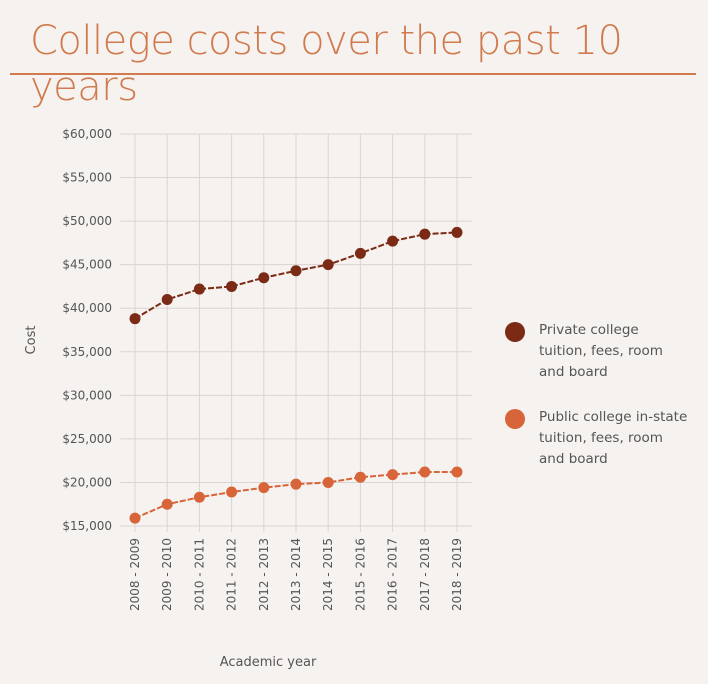 The width and height of the screenshot is (708, 684). I want to click on chart-title: College costs over the past 10 years, so click(326, 64).